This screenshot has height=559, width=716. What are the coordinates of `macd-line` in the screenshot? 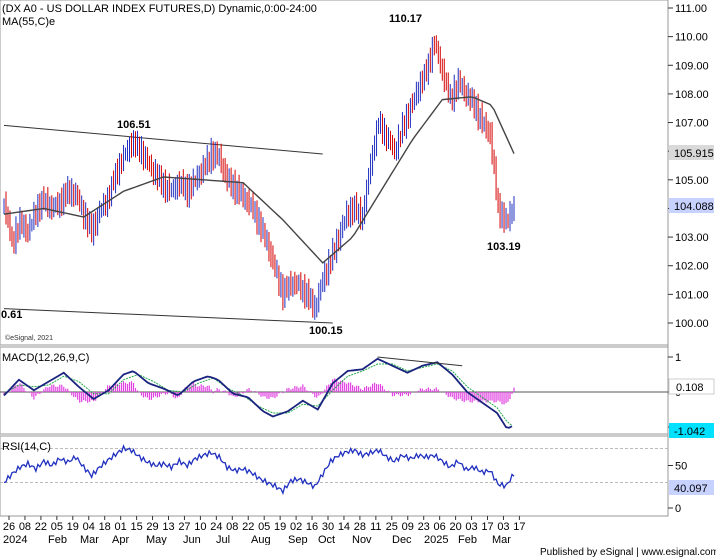 It's located at (258, 393).